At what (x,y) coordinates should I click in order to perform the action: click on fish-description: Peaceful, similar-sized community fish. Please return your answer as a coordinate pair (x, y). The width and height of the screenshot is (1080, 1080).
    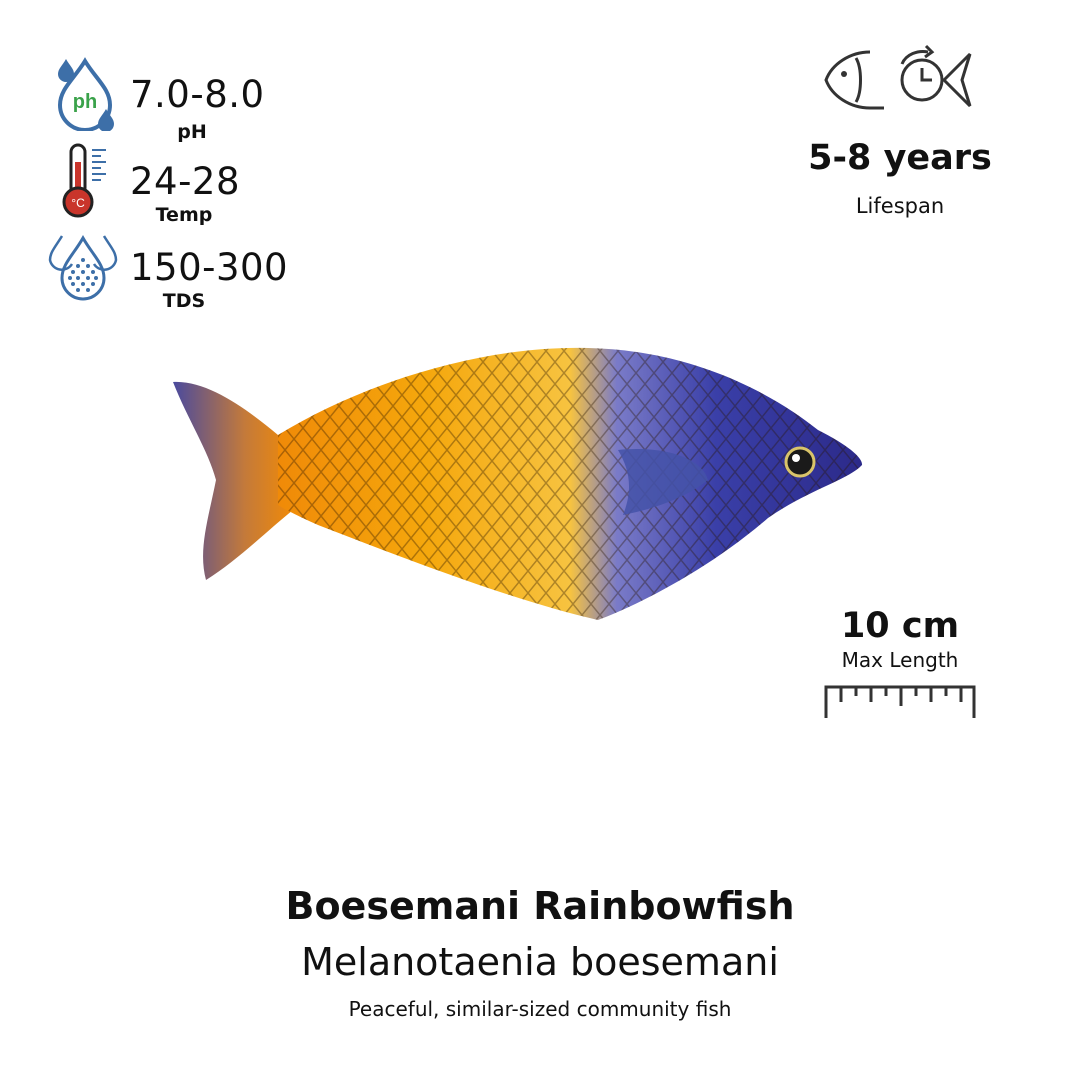
    Looking at the image, I should click on (540, 1009).